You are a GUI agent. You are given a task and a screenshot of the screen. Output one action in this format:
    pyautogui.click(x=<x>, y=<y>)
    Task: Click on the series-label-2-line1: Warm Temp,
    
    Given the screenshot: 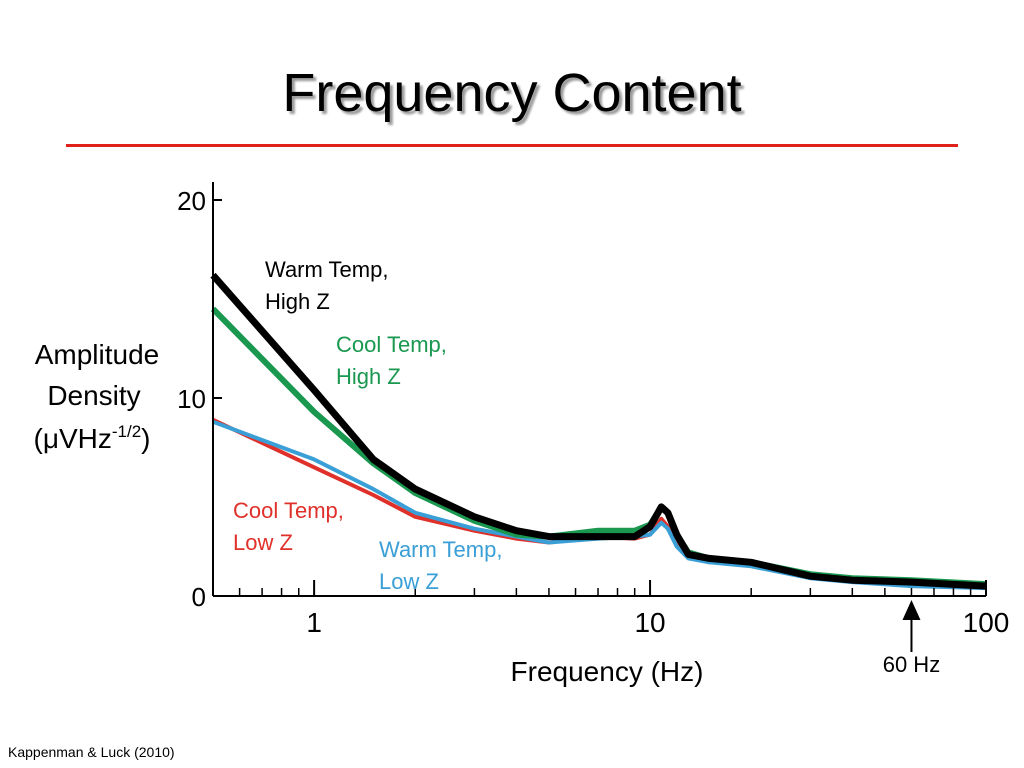 What is the action you would take?
    pyautogui.click(x=440, y=549)
    